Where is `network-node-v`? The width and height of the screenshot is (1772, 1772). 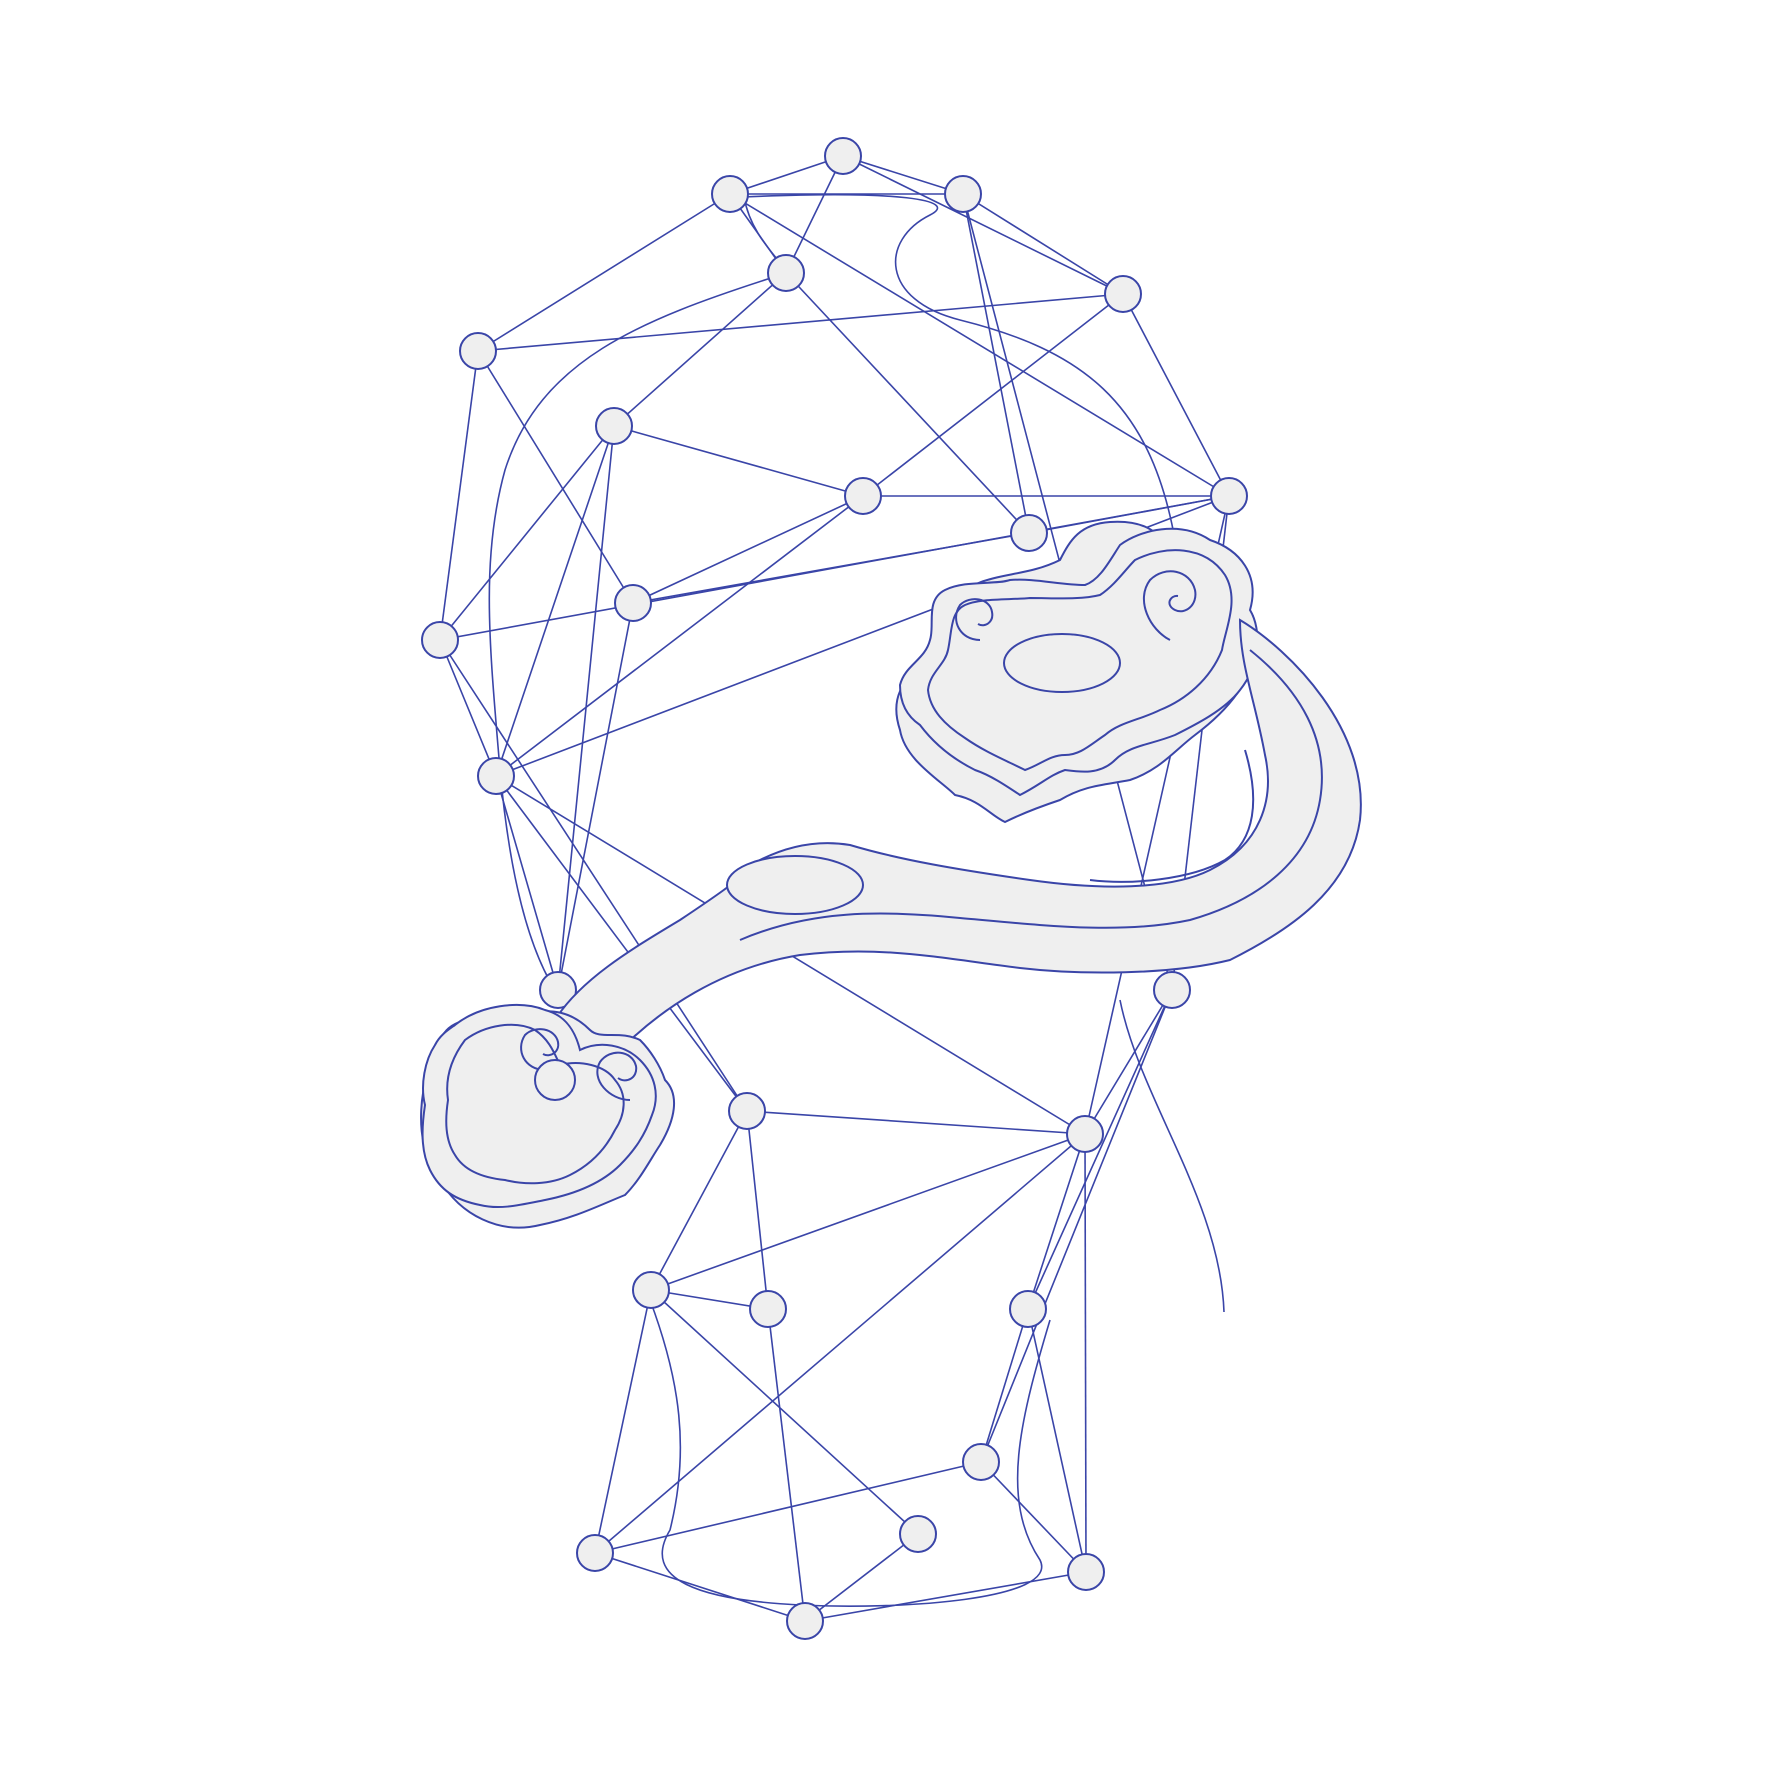
network-node-v is located at coordinates (595, 1553).